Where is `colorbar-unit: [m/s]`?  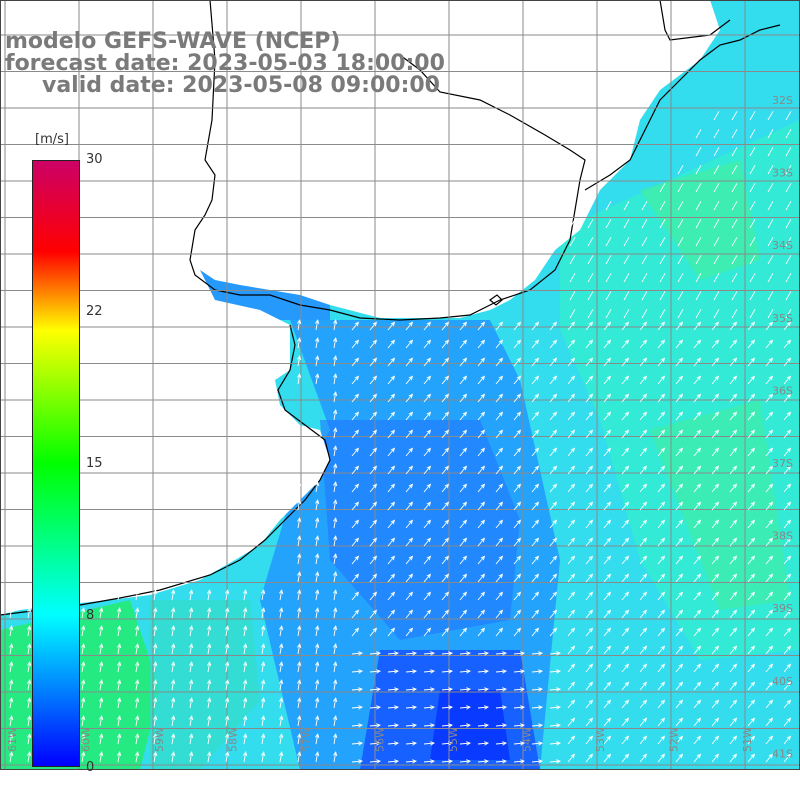
colorbar-unit: [m/s] is located at coordinates (52, 139).